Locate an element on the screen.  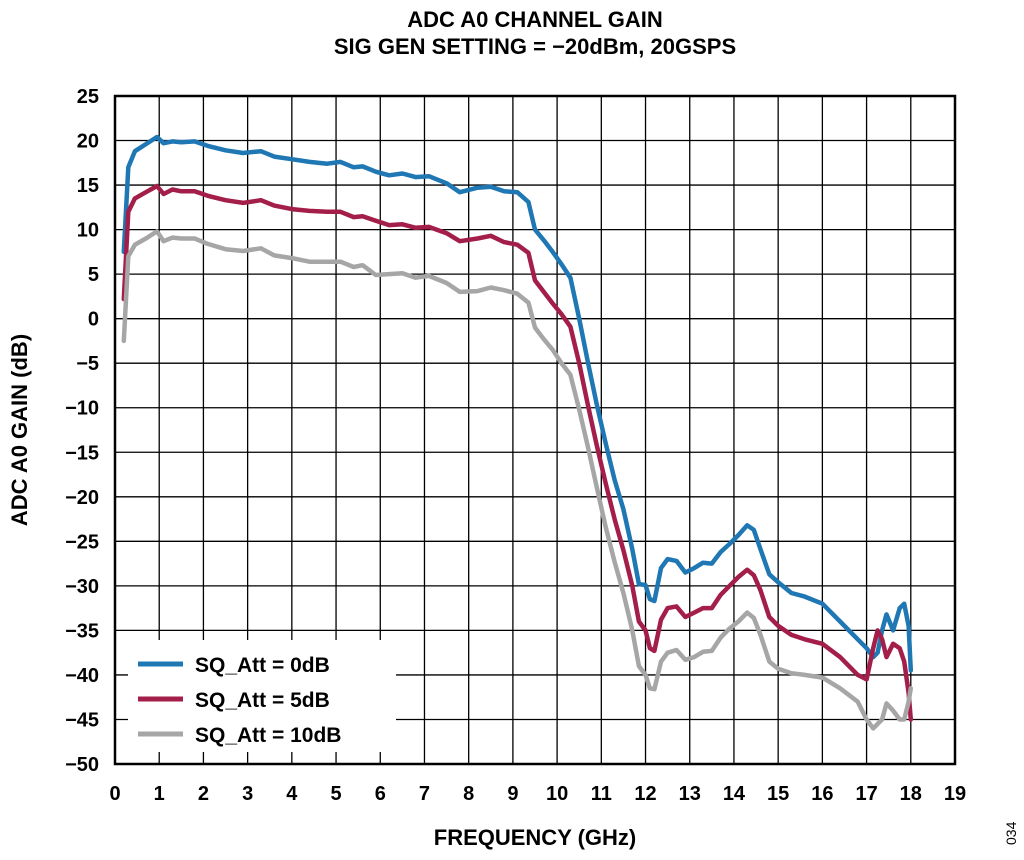
x-tick-label: 1 is located at coordinates (159, 794).